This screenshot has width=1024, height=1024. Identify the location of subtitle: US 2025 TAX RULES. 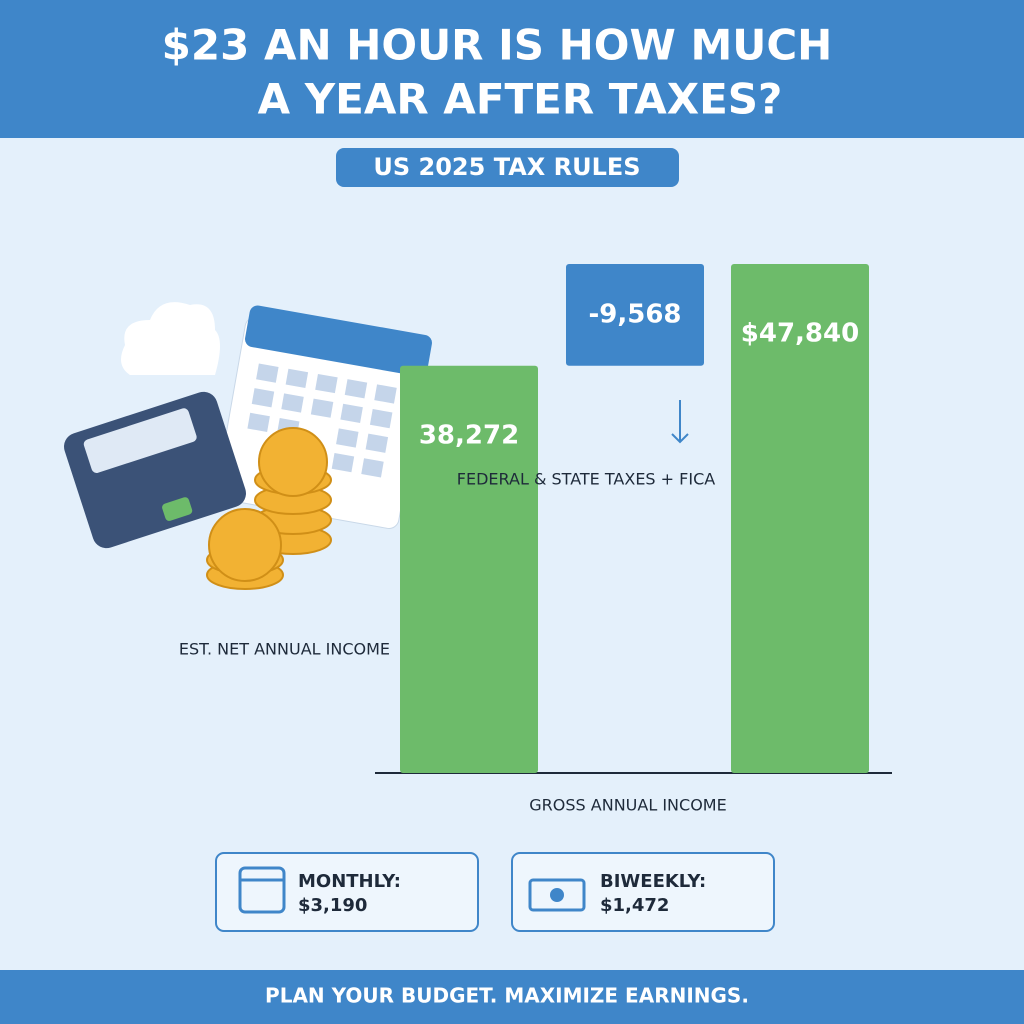
(506, 167).